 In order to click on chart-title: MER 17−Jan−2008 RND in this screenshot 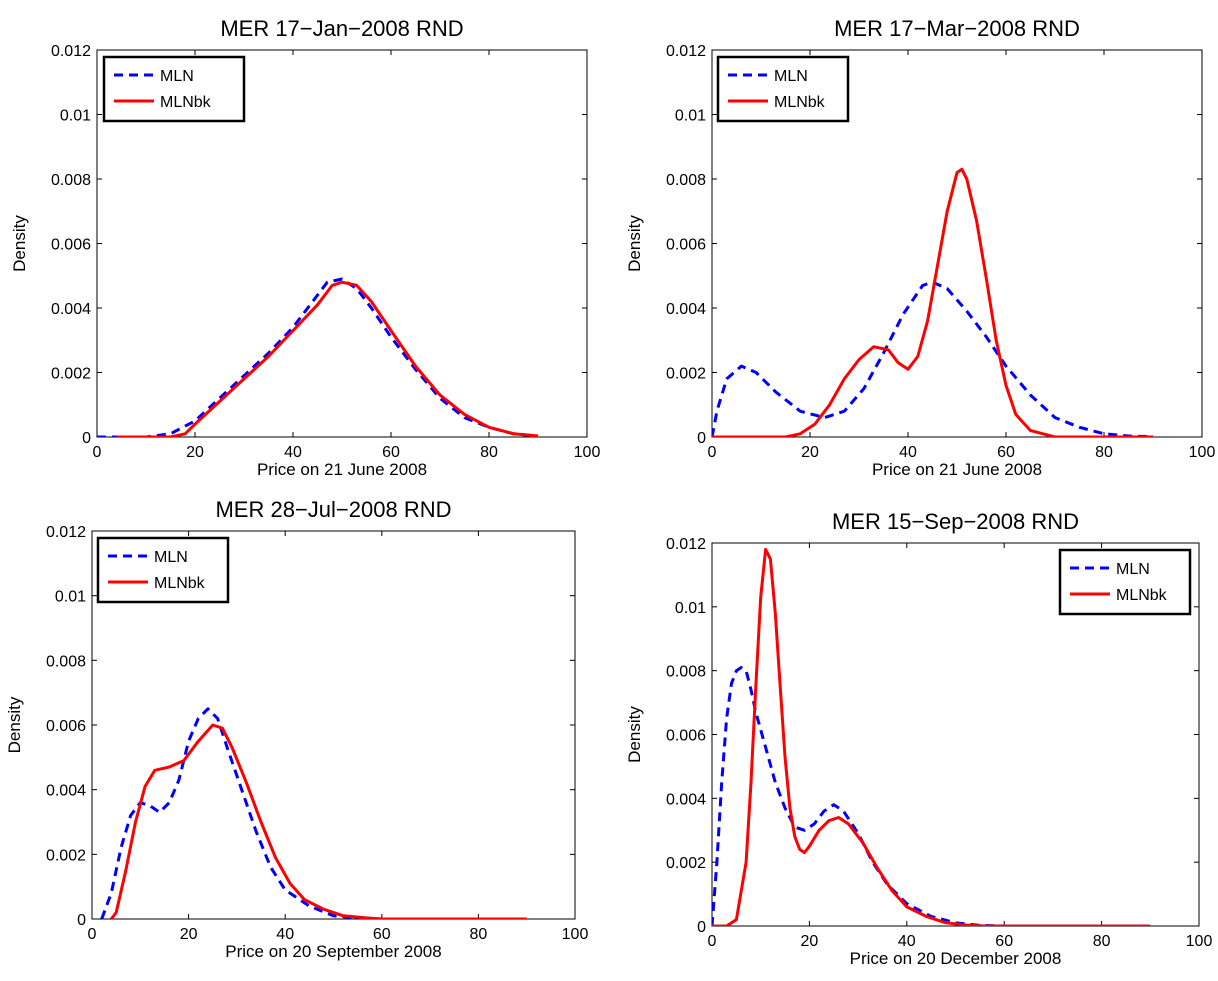, I will do `click(341, 28)`.